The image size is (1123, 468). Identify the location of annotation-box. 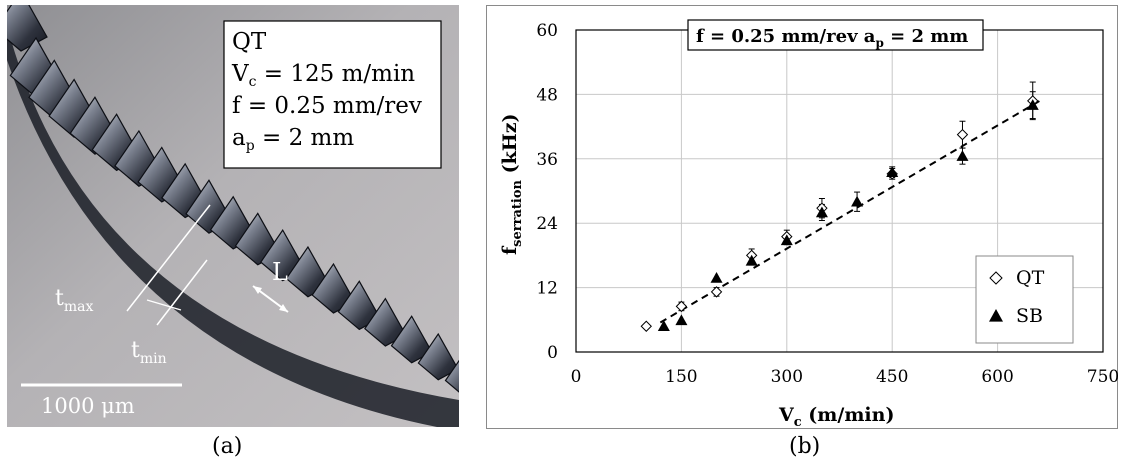
(835, 35).